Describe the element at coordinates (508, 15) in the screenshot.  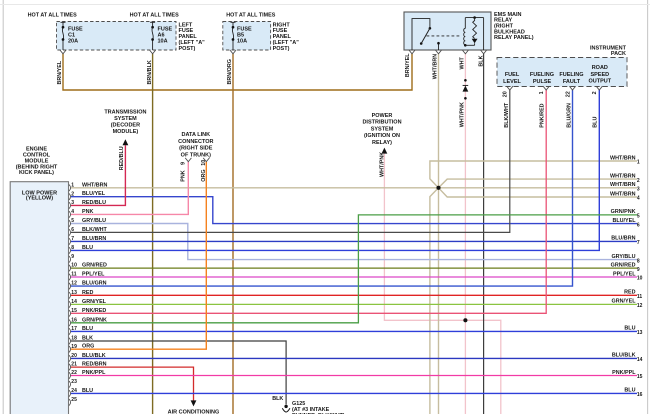
I see `svg-text: EMS MAIN` at that location.